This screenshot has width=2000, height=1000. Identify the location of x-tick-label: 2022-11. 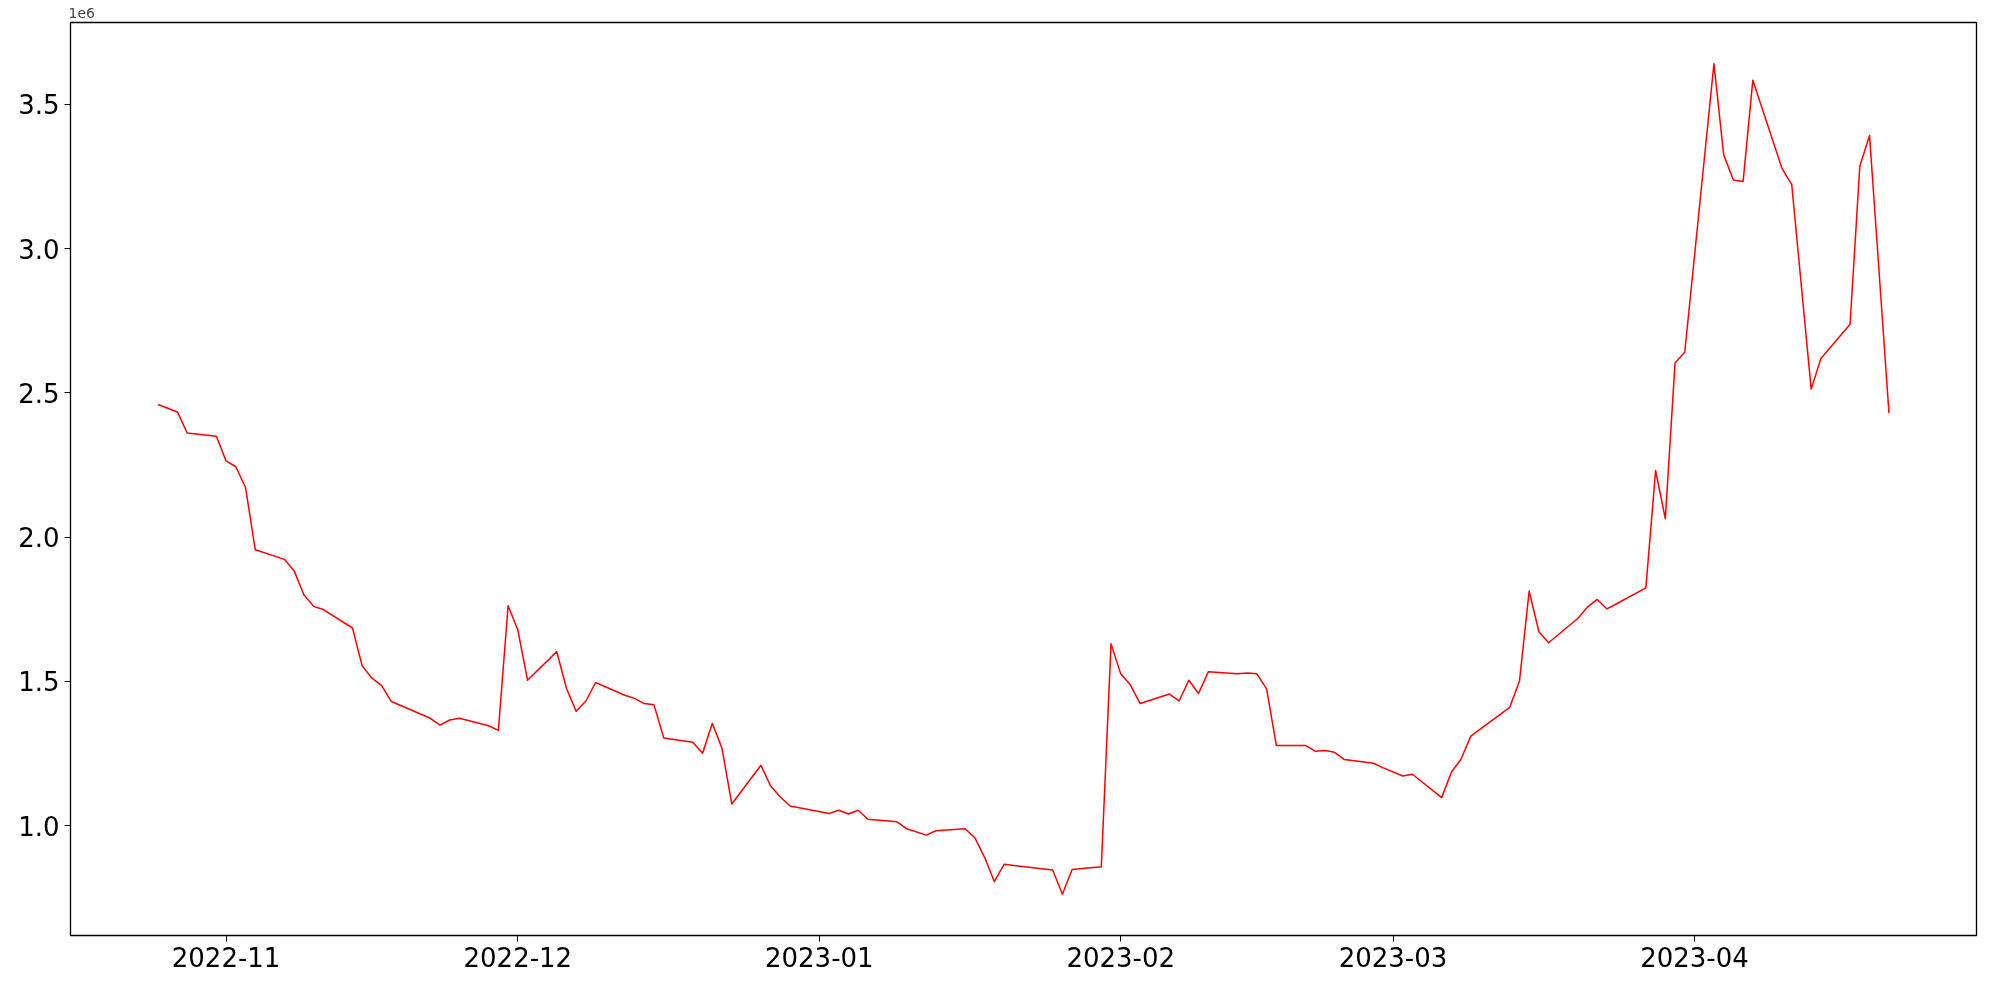
(226, 957).